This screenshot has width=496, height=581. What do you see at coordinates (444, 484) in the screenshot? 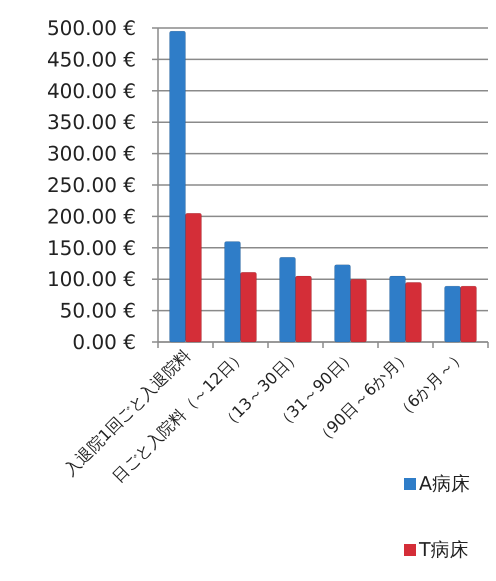
I see `legend-label: A病床` at bounding box center [444, 484].